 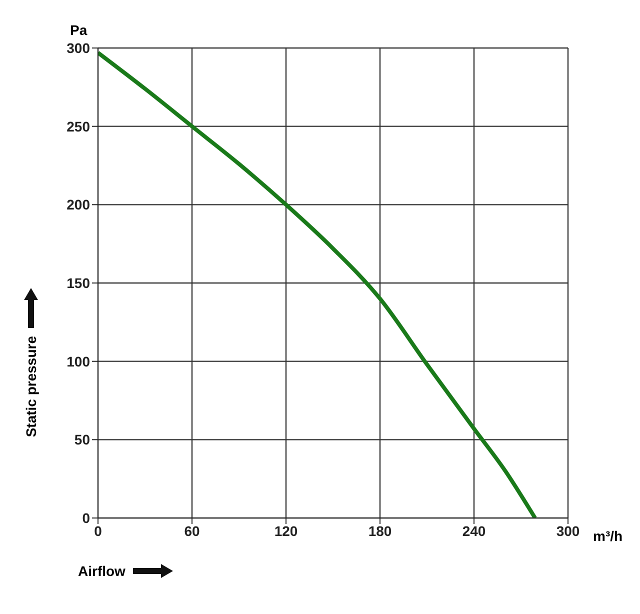 What do you see at coordinates (474, 530) in the screenshot?
I see `x-tick-label: 240` at bounding box center [474, 530].